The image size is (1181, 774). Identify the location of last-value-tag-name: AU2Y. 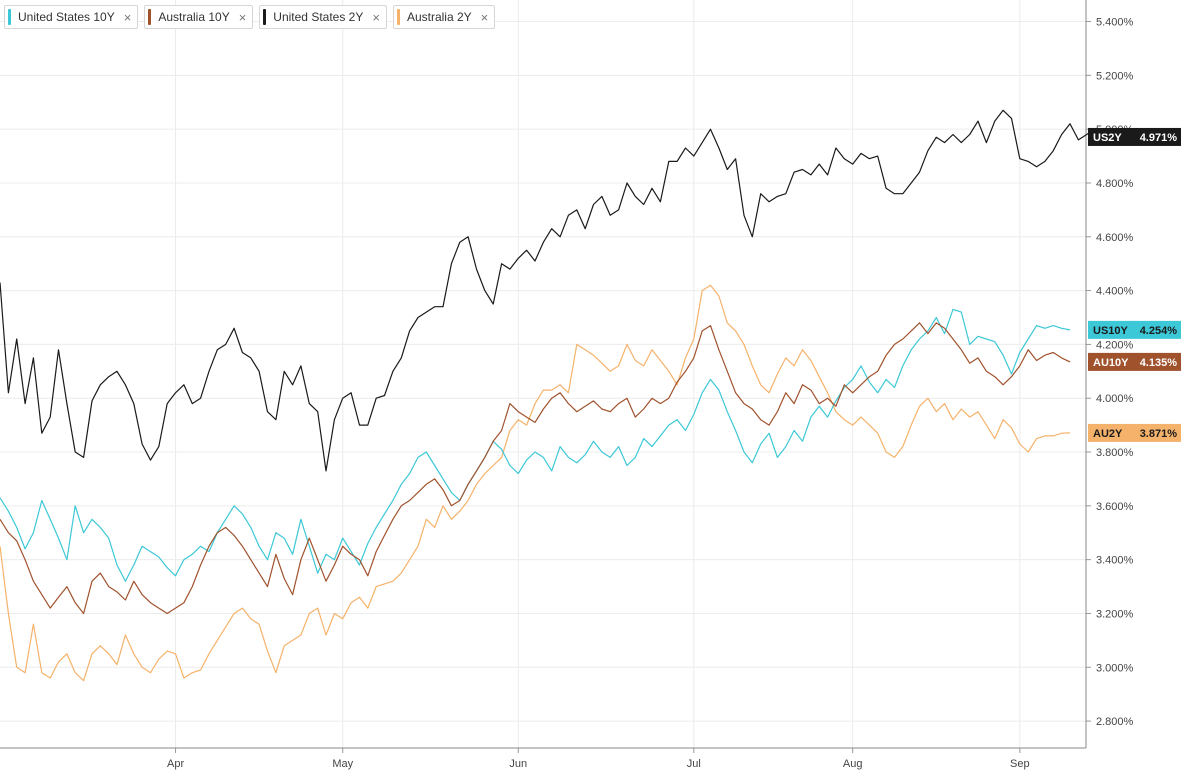
(1108, 434).